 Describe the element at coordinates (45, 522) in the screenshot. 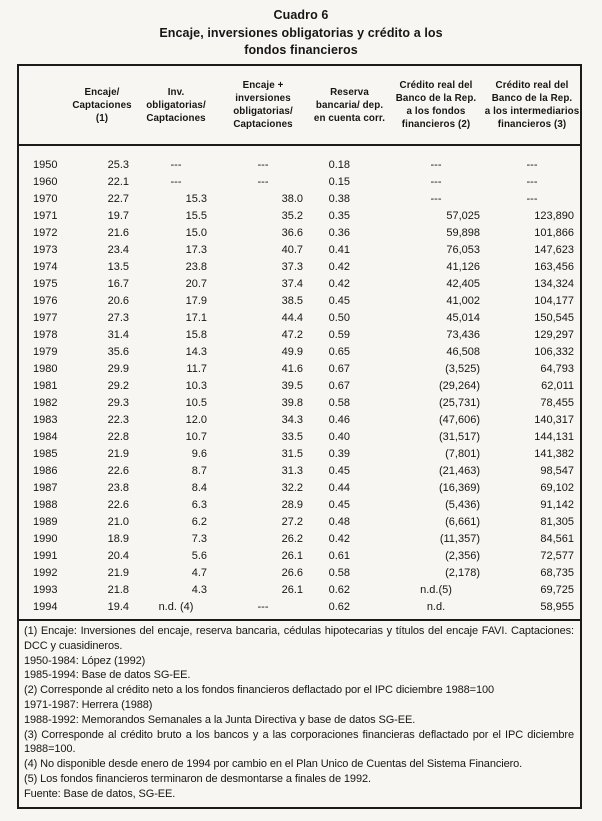

I see `year-cell: 1989` at that location.